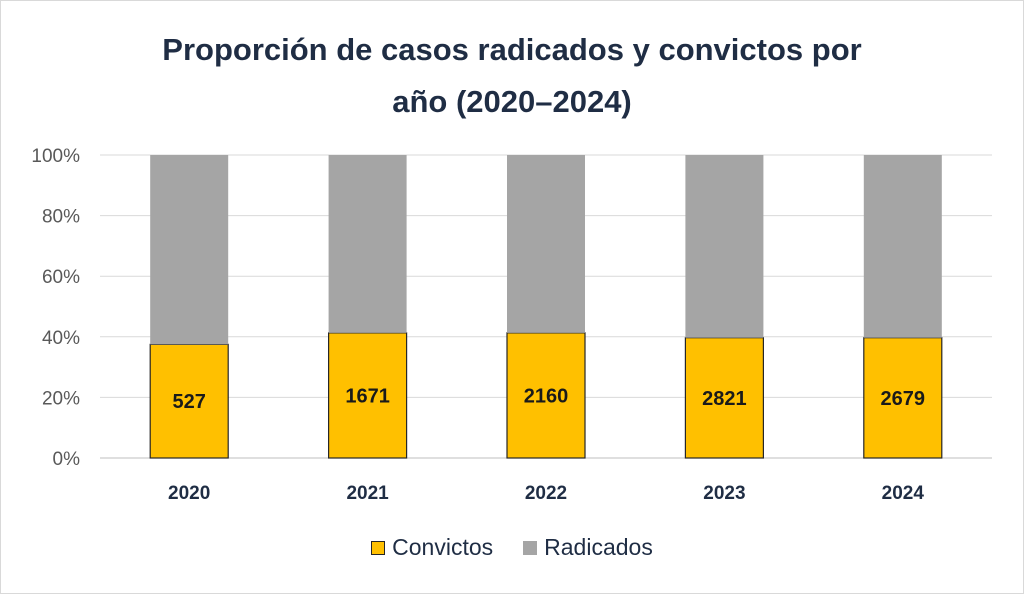  What do you see at coordinates (546, 396) in the screenshot?
I see `data-label: 2160` at bounding box center [546, 396].